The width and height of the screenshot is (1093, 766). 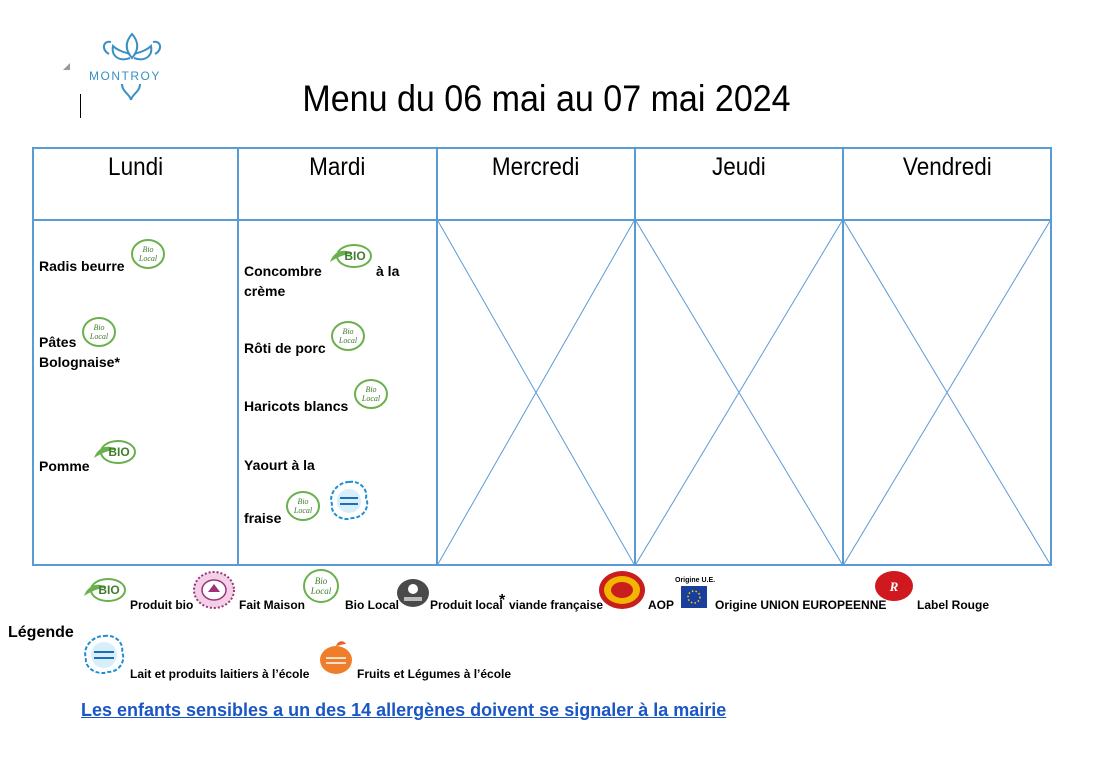 I want to click on dish-bolognaise: Bolognaise*, so click(x=79, y=362).